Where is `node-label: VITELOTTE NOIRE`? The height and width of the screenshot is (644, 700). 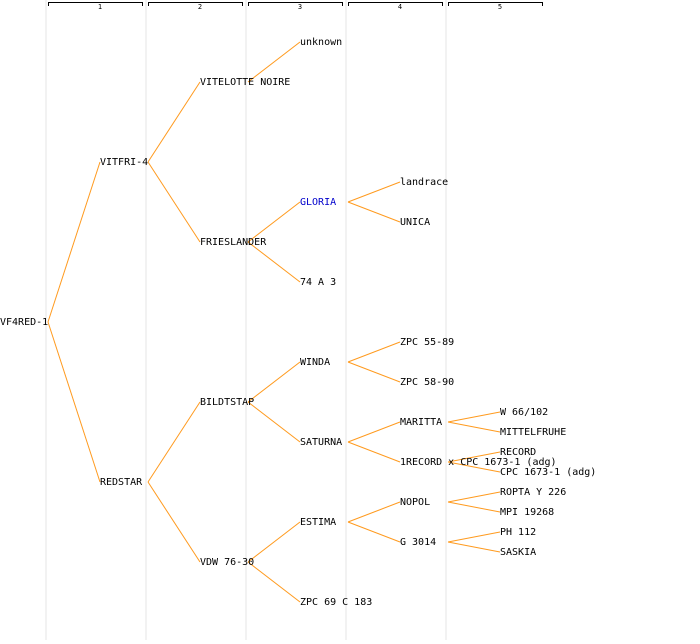
node-label: VITELOTTE NOIRE is located at coordinates (245, 82).